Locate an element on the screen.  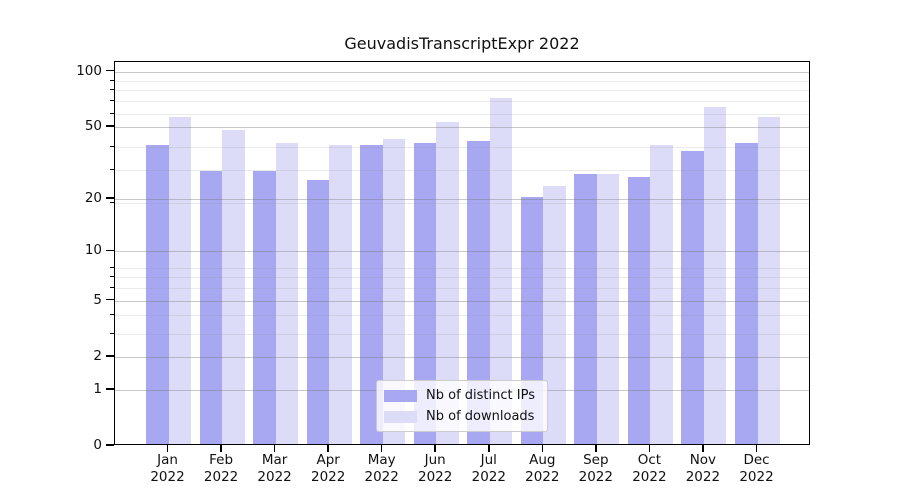
x-tick-nov is located at coordinates (703, 448).